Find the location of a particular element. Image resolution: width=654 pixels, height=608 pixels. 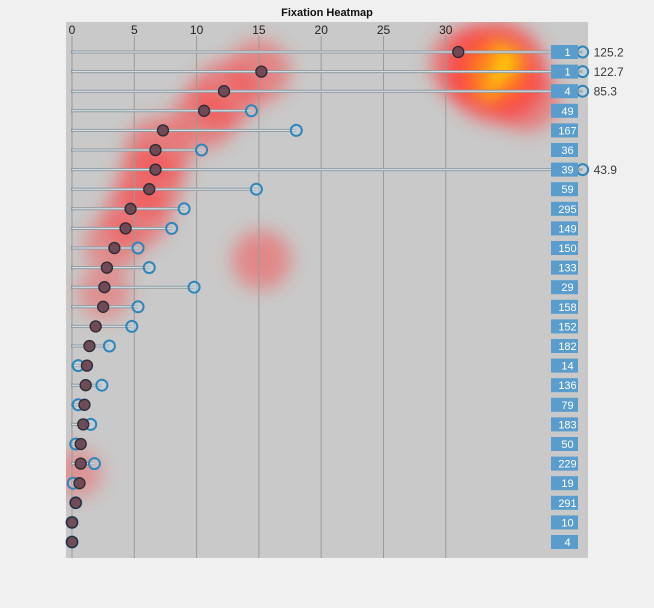

count-badge: 295 is located at coordinates (564, 208).